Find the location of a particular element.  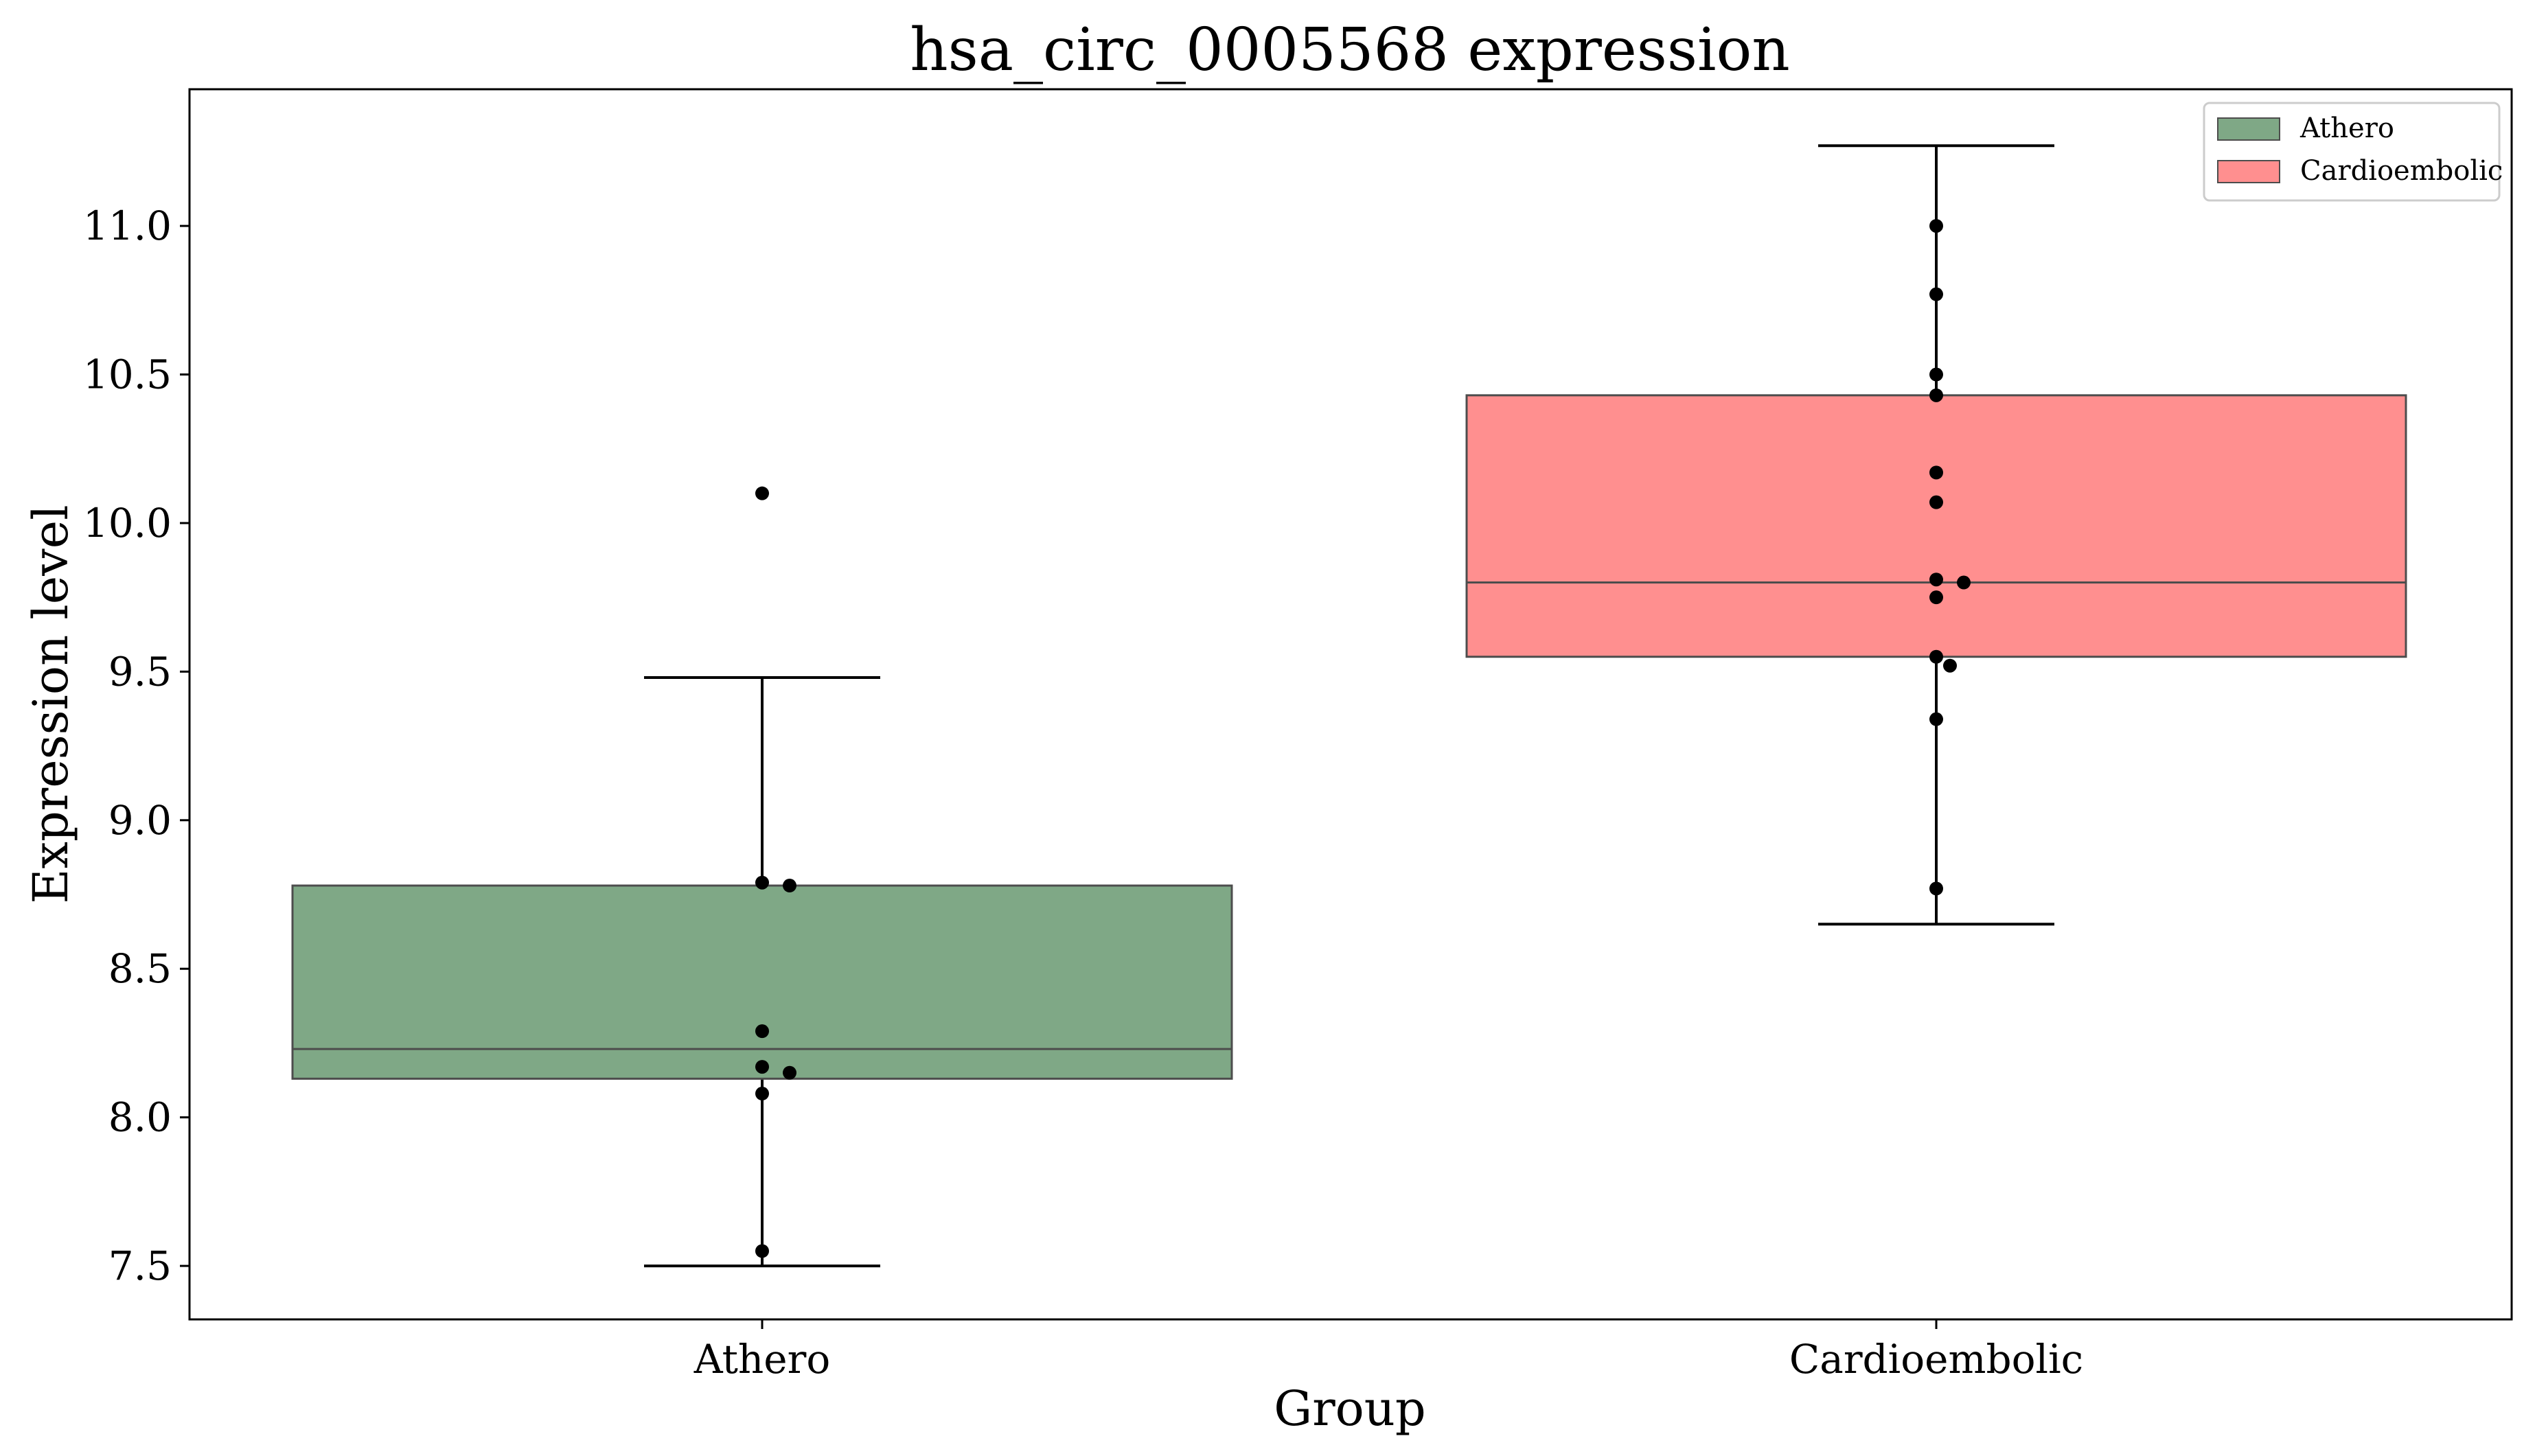

legend: Athero Cardioembolic is located at coordinates (2353, 152).